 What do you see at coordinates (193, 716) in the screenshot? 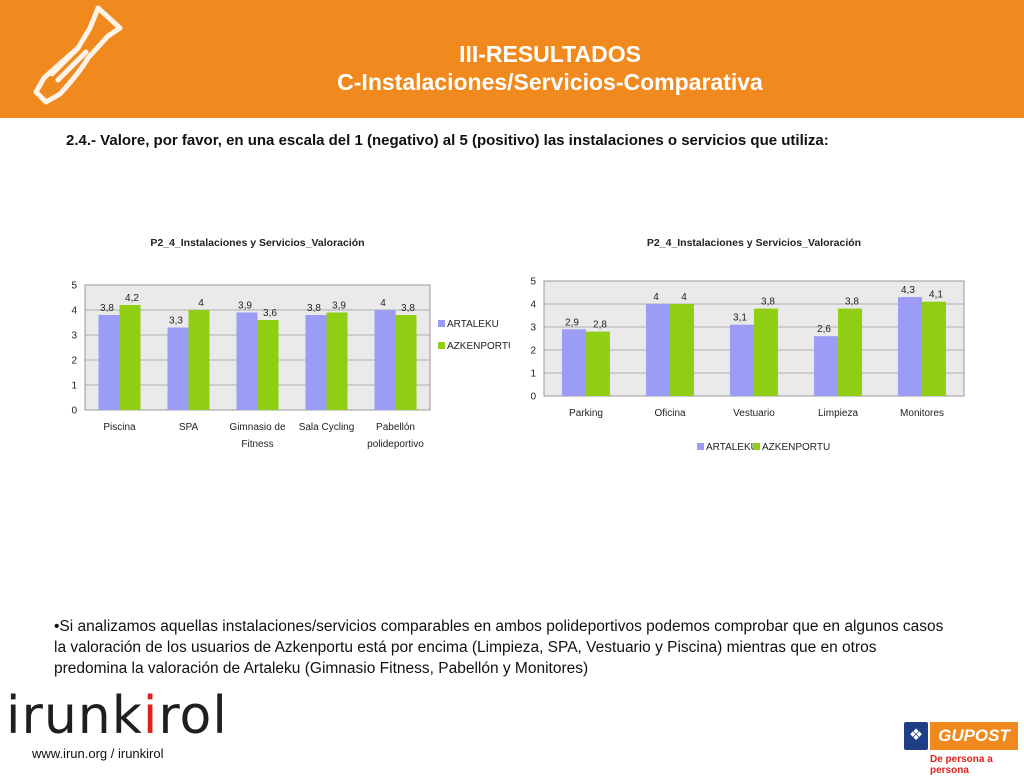
I see `brand-text-b: rol` at bounding box center [193, 716].